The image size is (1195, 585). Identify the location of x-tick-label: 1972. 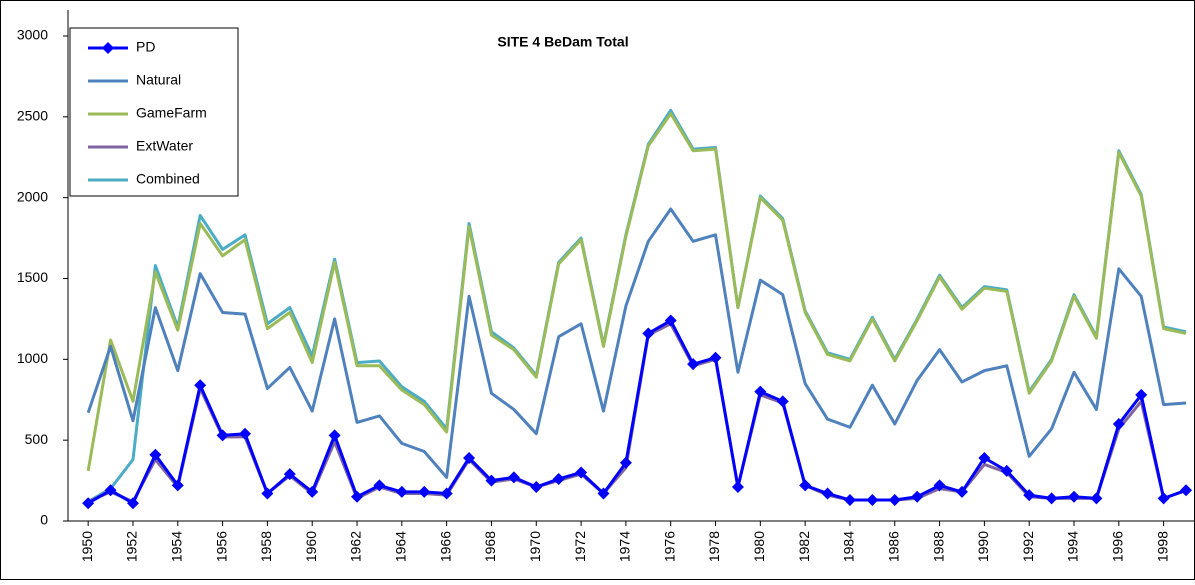
(580, 546).